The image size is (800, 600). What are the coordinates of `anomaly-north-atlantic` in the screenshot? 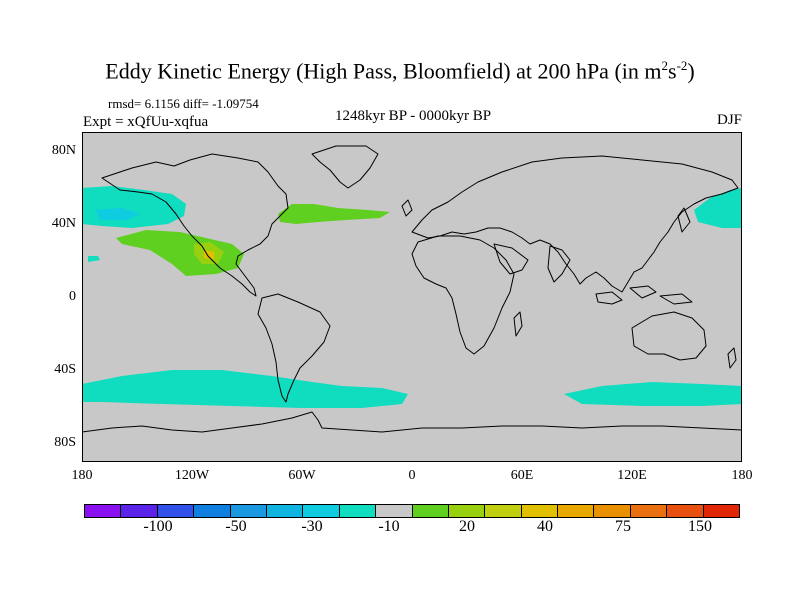 It's located at (334, 214).